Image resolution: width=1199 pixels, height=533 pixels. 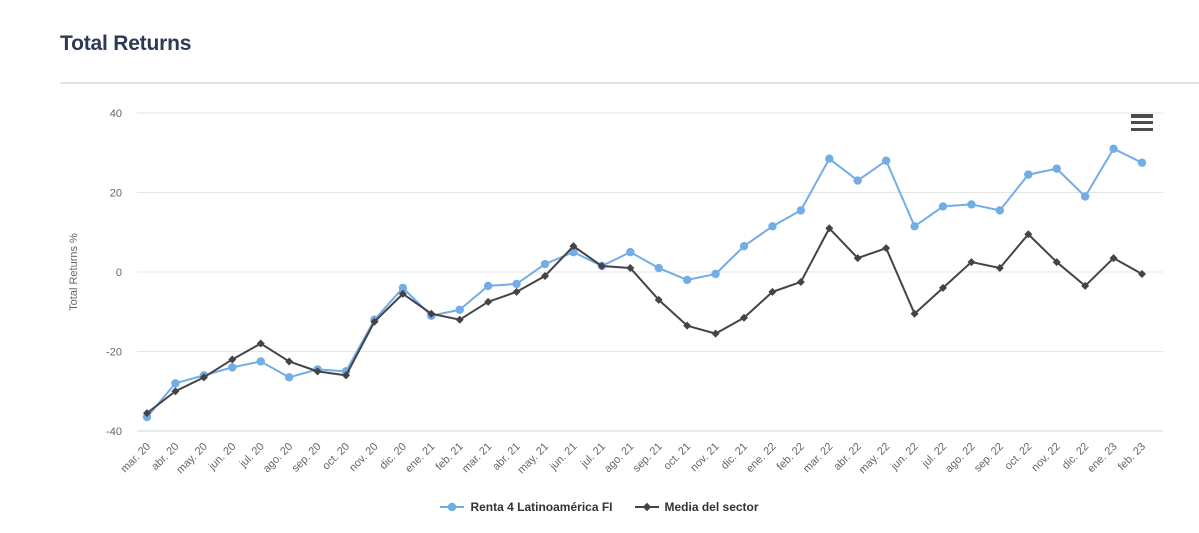 I want to click on y-axis-tick-label: -40, so click(x=114, y=432).